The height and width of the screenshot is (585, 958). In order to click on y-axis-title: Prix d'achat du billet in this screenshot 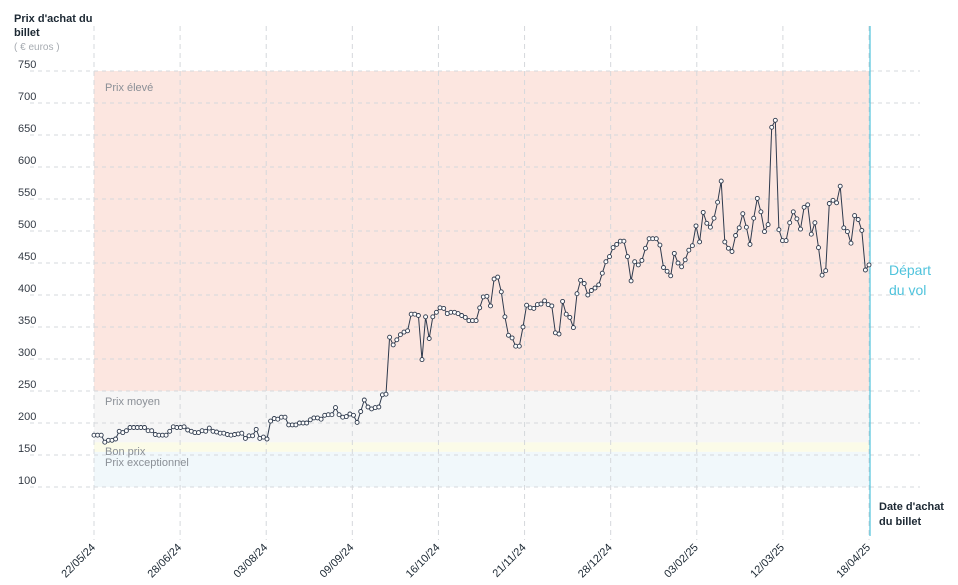, I will do `click(53, 26)`.